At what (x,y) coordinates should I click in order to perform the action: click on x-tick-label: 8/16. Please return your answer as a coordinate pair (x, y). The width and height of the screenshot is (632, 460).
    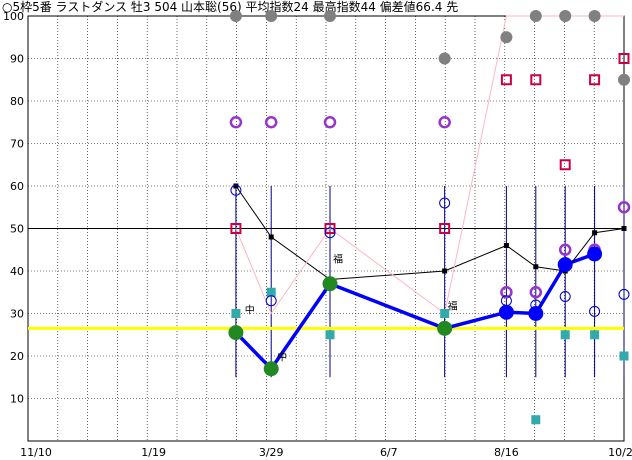
    Looking at the image, I should click on (506, 452).